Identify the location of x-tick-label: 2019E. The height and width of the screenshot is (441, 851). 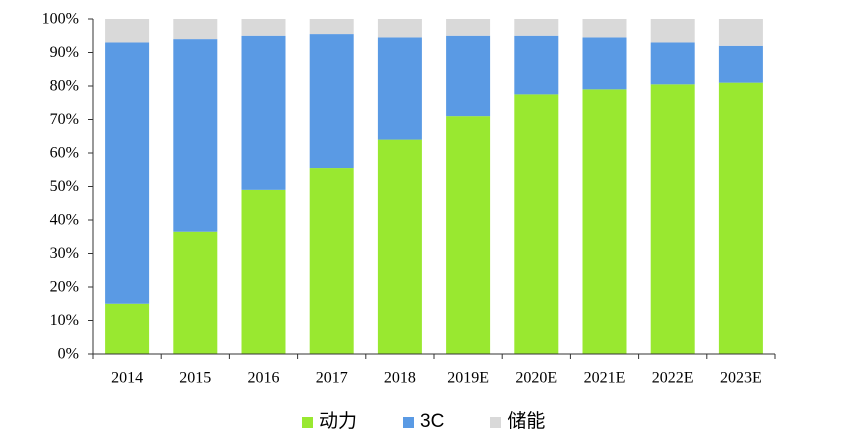
(468, 378).